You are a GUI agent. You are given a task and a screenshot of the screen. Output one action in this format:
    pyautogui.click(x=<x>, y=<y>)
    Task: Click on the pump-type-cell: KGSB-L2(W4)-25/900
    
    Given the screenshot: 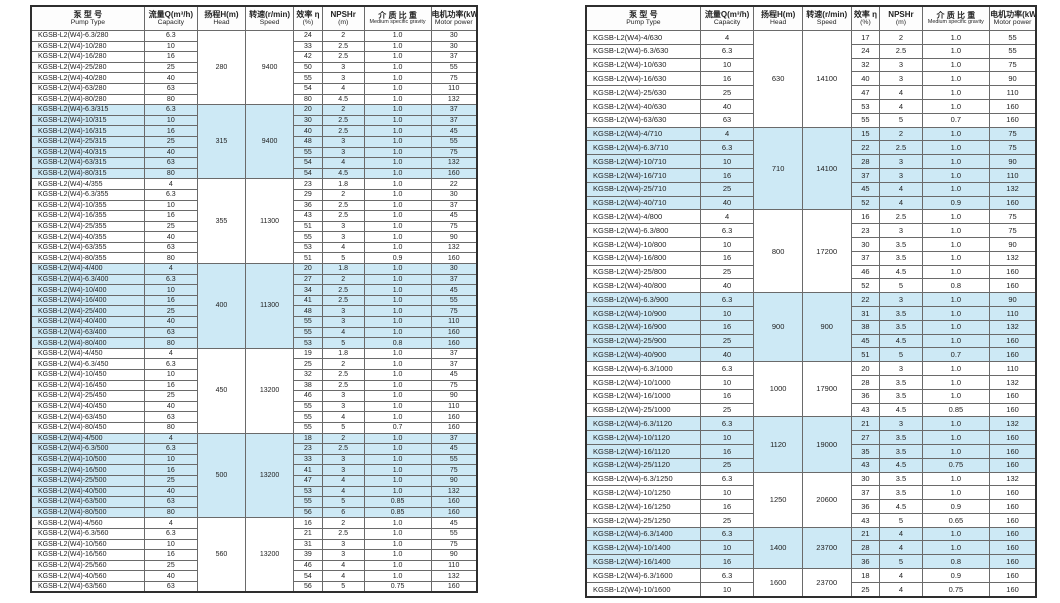 What is the action you would take?
    pyautogui.click(x=643, y=341)
    